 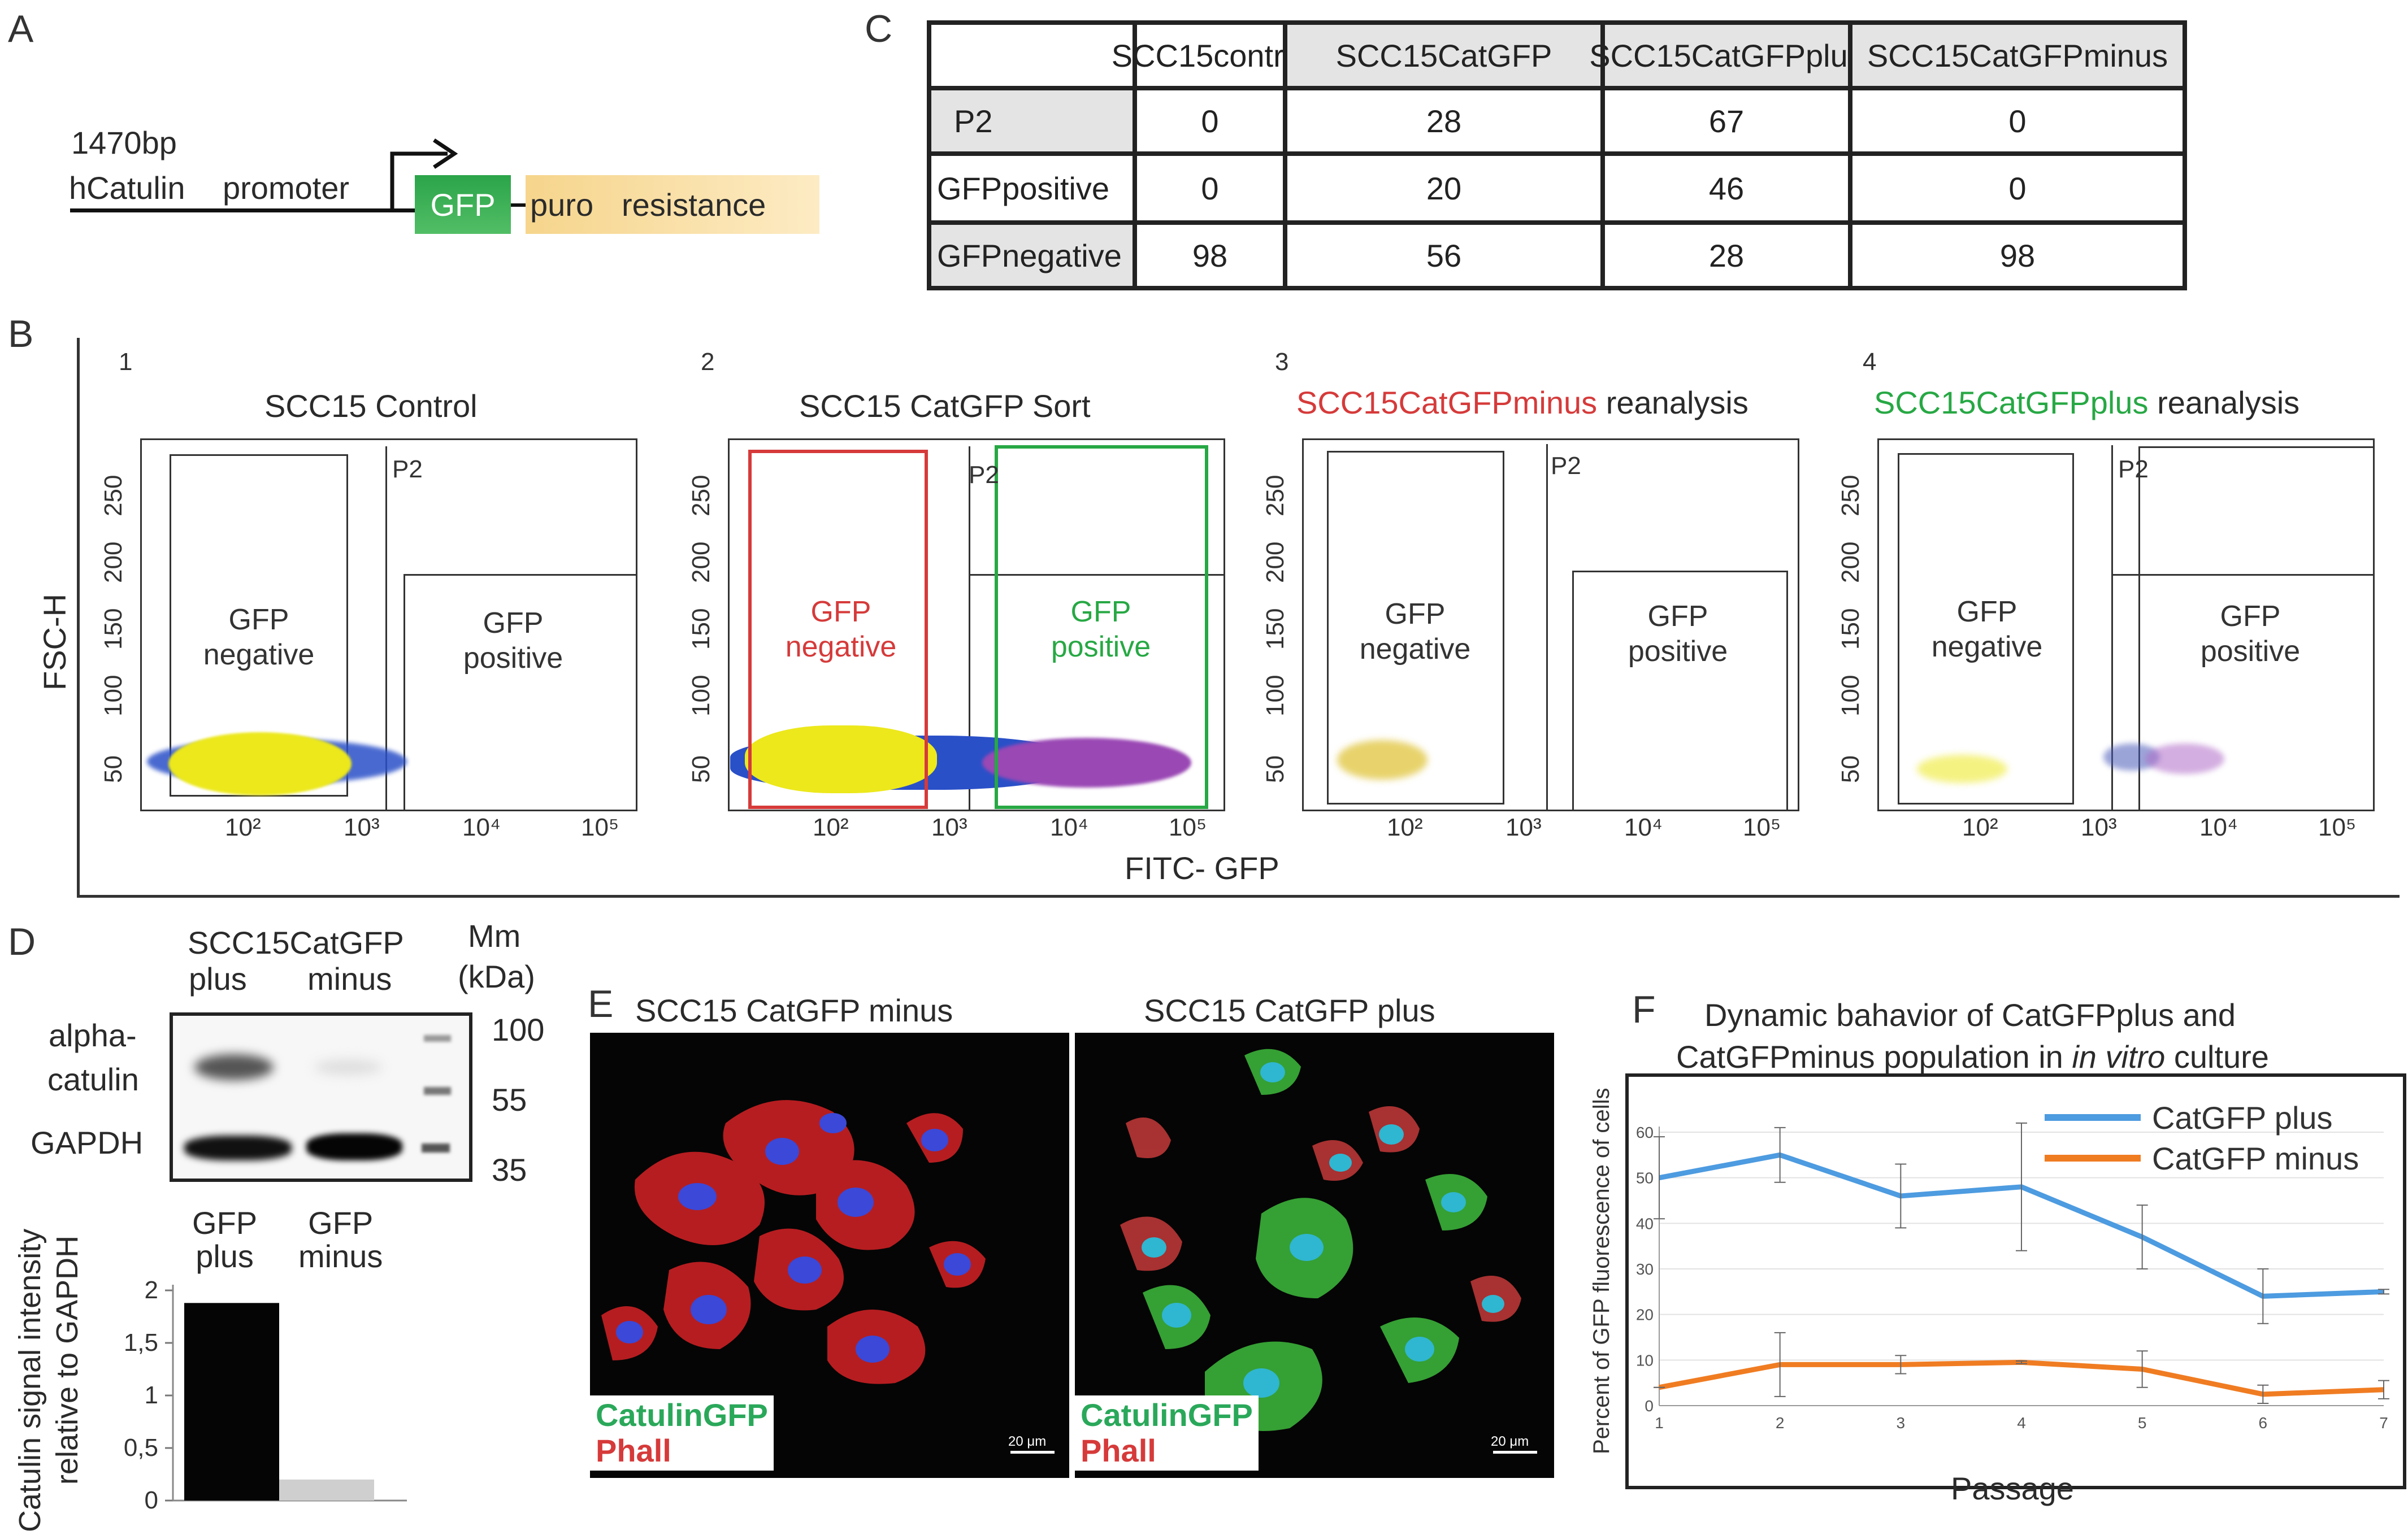 What do you see at coordinates (152, 1395) in the screenshot?
I see `bar-y-tick-label: 1` at bounding box center [152, 1395].